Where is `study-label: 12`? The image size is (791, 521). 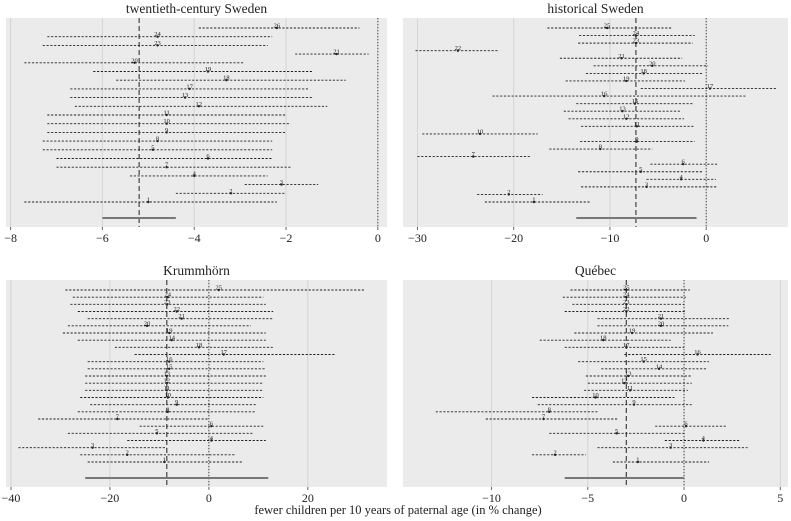 study-label: 12 is located at coordinates (624, 381).